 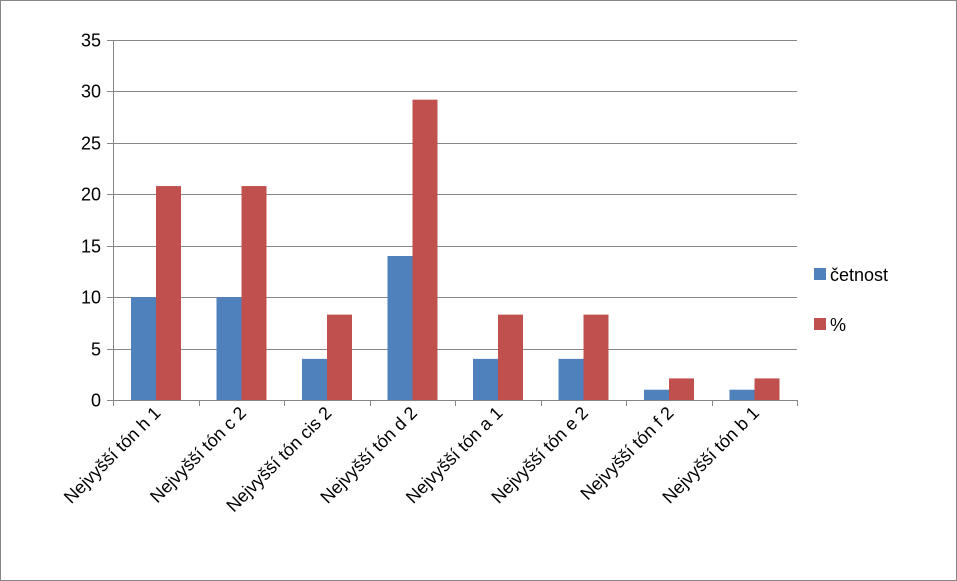 I want to click on y-tick-label: 0, so click(x=96, y=401).